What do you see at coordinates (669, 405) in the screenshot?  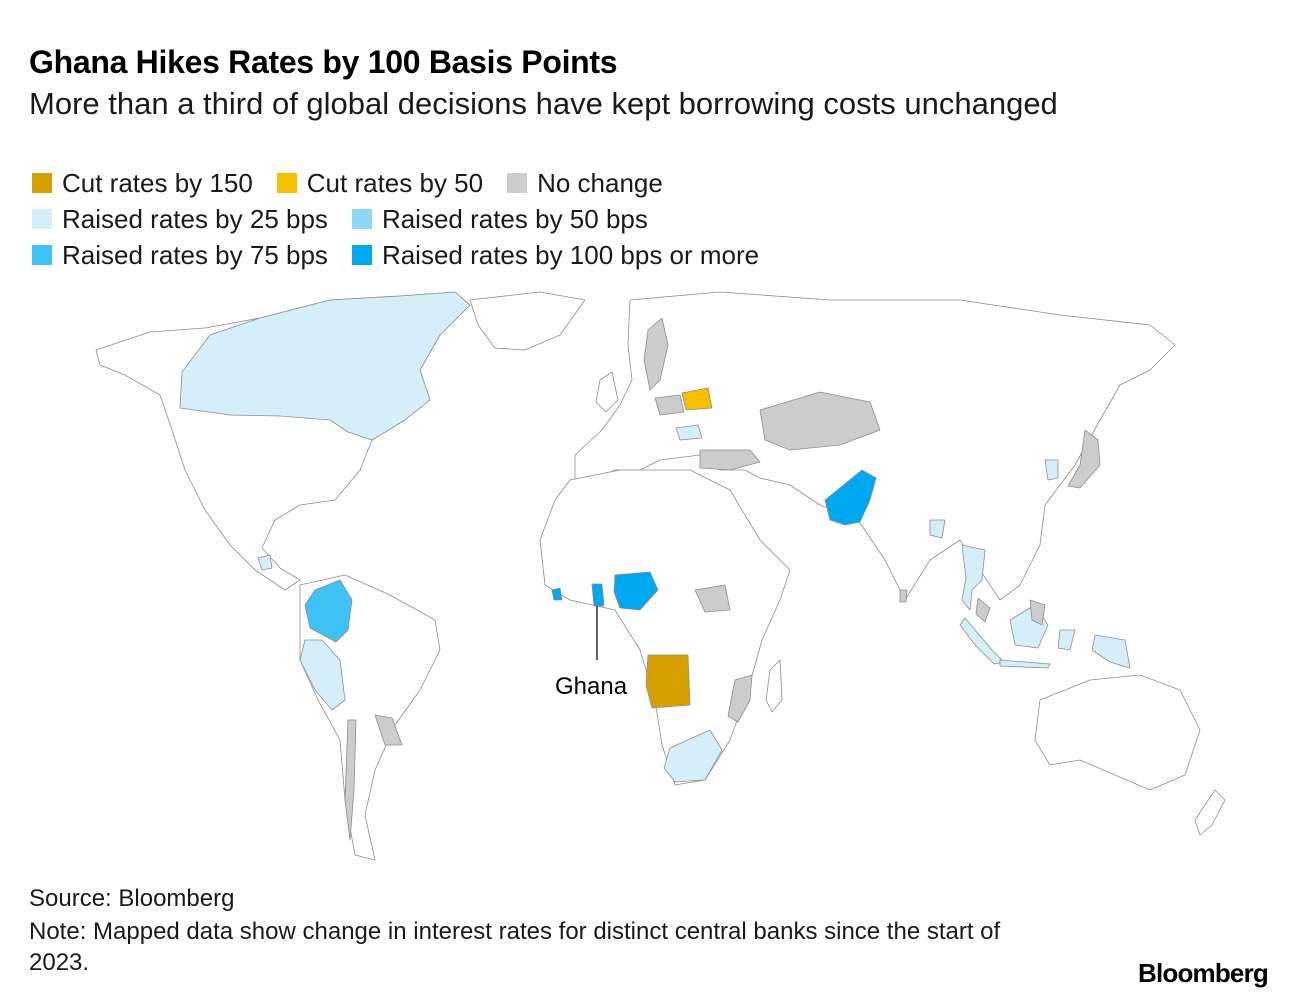 I see `poland` at bounding box center [669, 405].